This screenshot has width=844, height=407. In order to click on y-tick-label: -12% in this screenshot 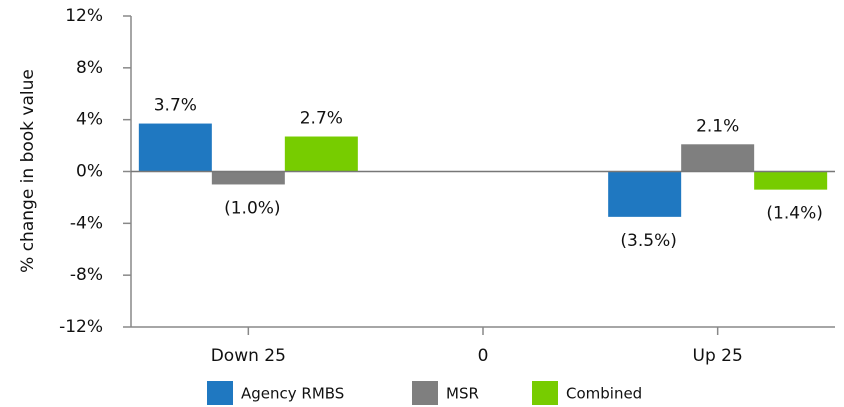, I will do `click(81, 327)`.